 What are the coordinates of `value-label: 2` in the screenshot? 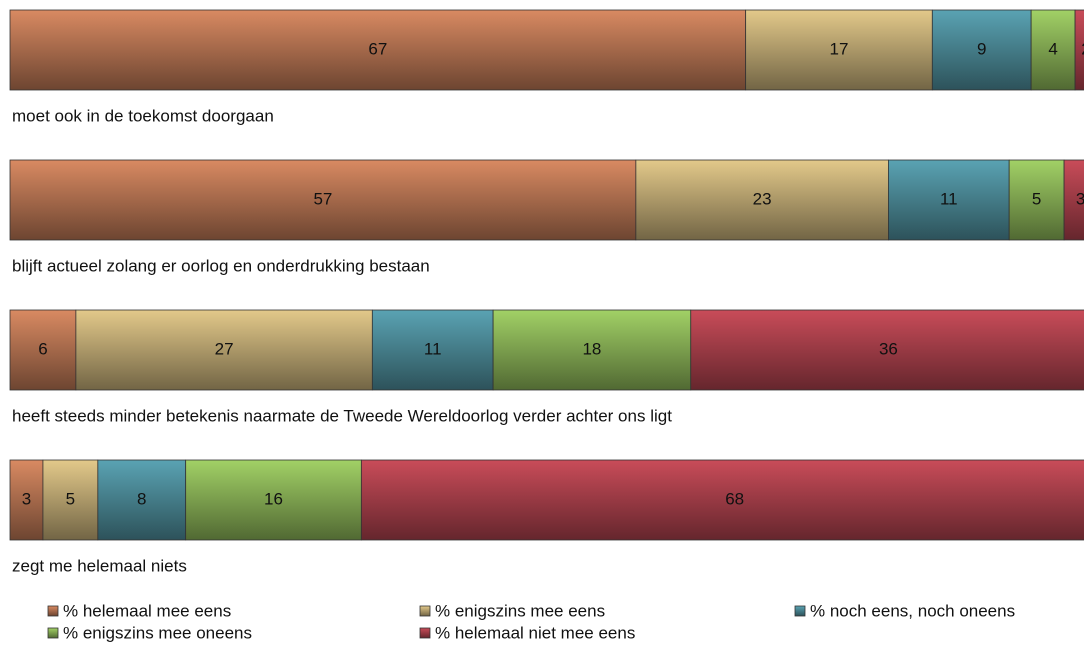 It's located at (1082, 48).